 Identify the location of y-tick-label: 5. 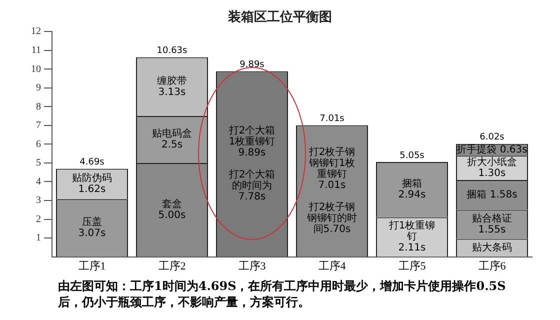
(38, 163).